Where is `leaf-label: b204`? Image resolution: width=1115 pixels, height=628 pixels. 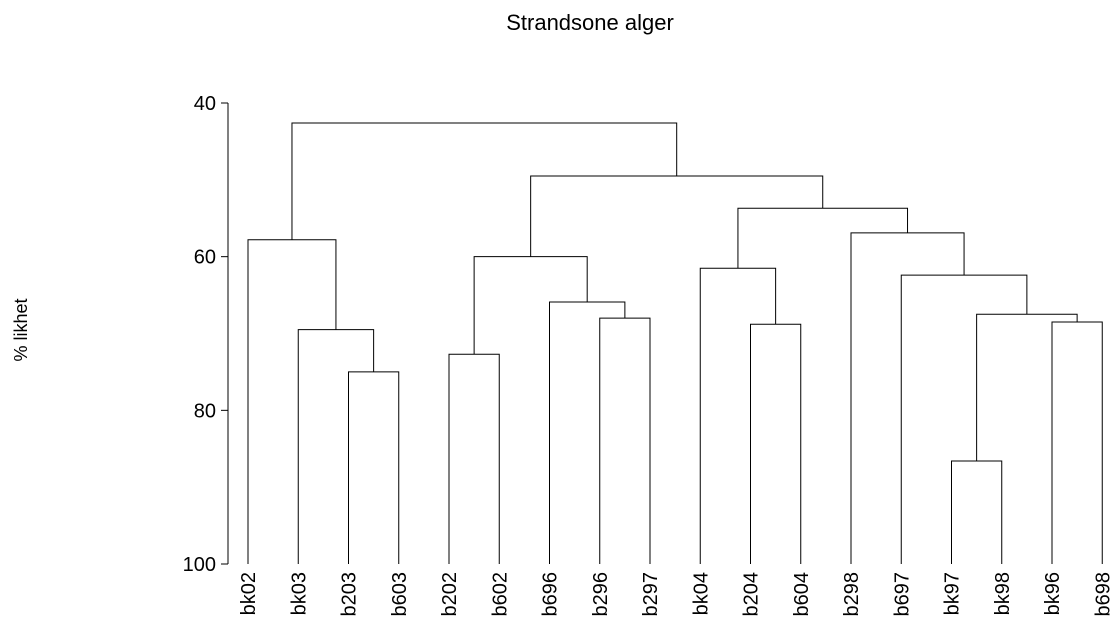
leaf-label: b204 is located at coordinates (752, 594).